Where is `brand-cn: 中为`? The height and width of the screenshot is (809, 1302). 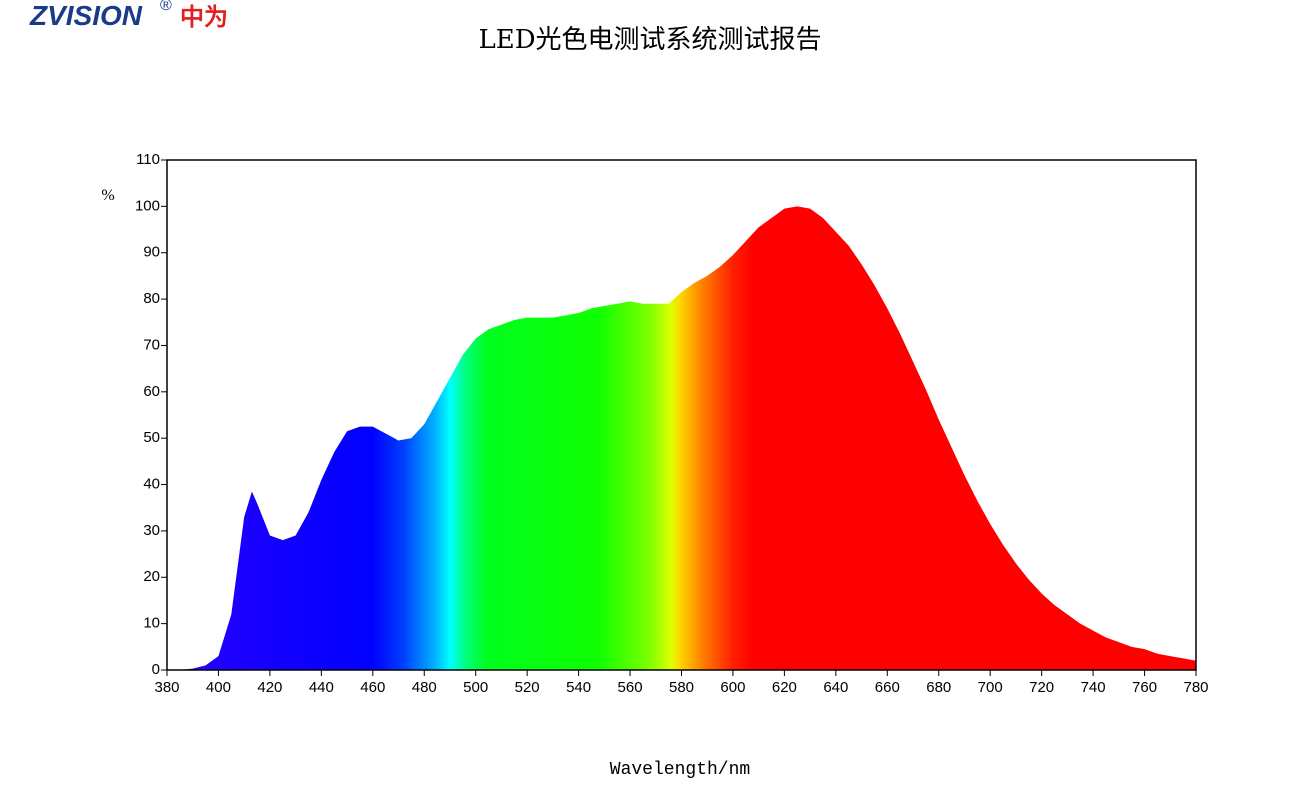
brand-cn: 中为 is located at coordinates (204, 17).